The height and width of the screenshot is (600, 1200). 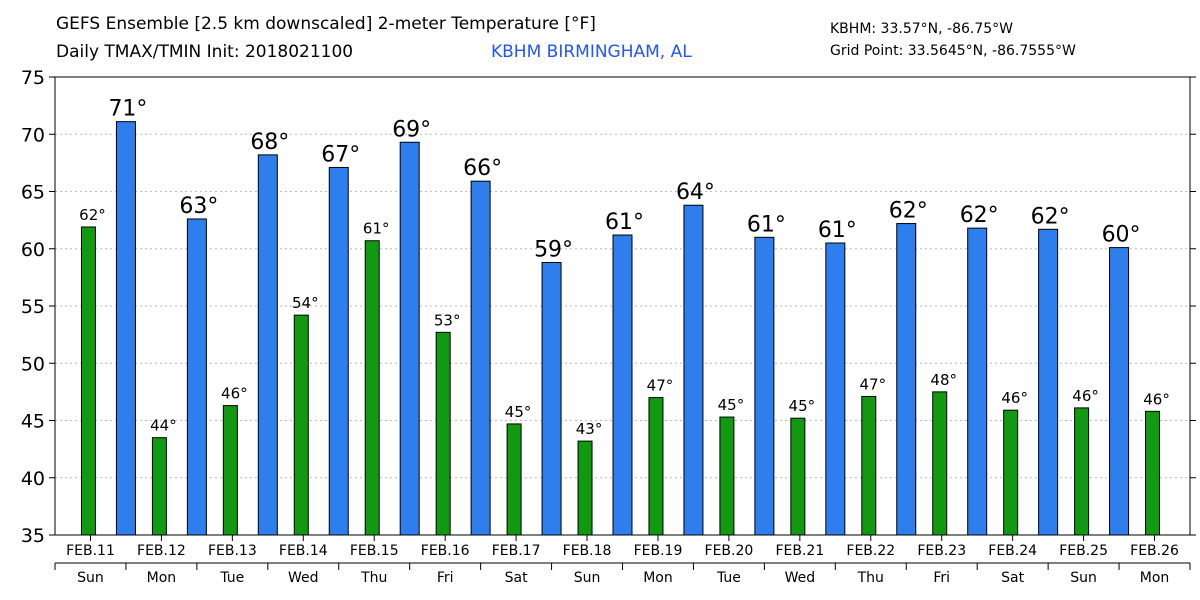 What do you see at coordinates (127, 109) in the screenshot?
I see `tmax-value-label: 71°` at bounding box center [127, 109].